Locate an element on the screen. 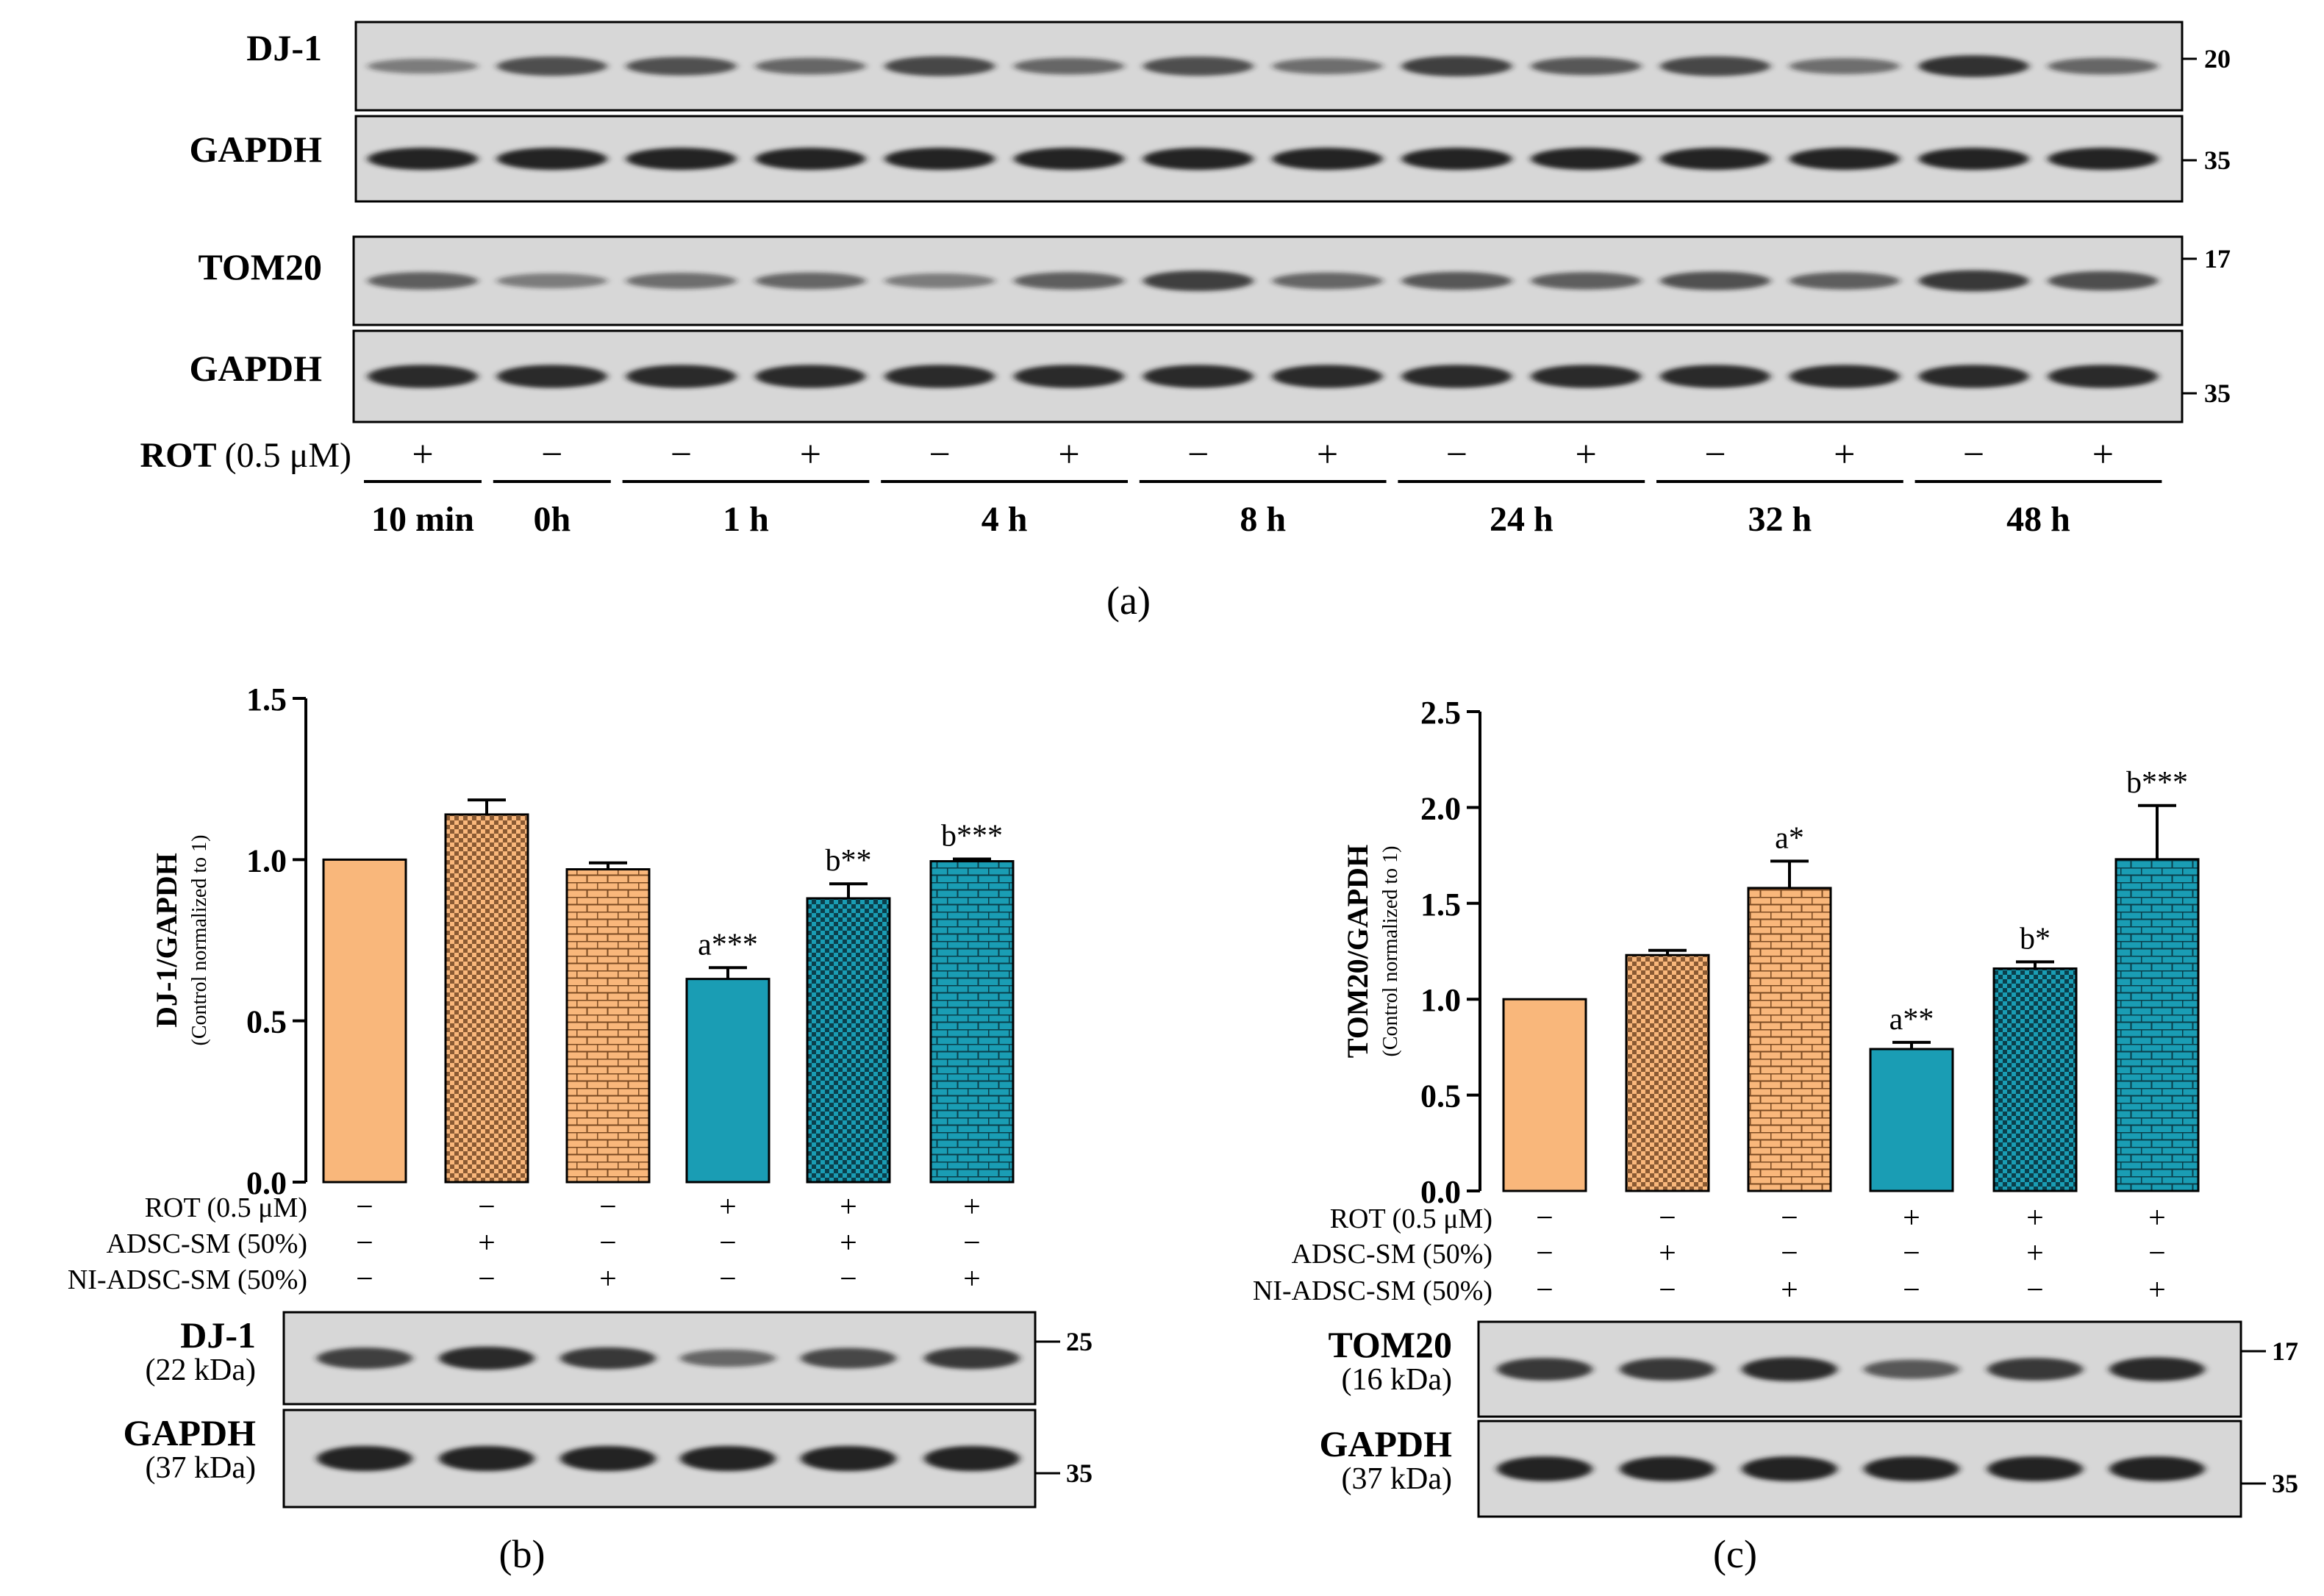 The width and height of the screenshot is (2324, 1596). panel-a-rot-sign: + is located at coordinates (1328, 455).